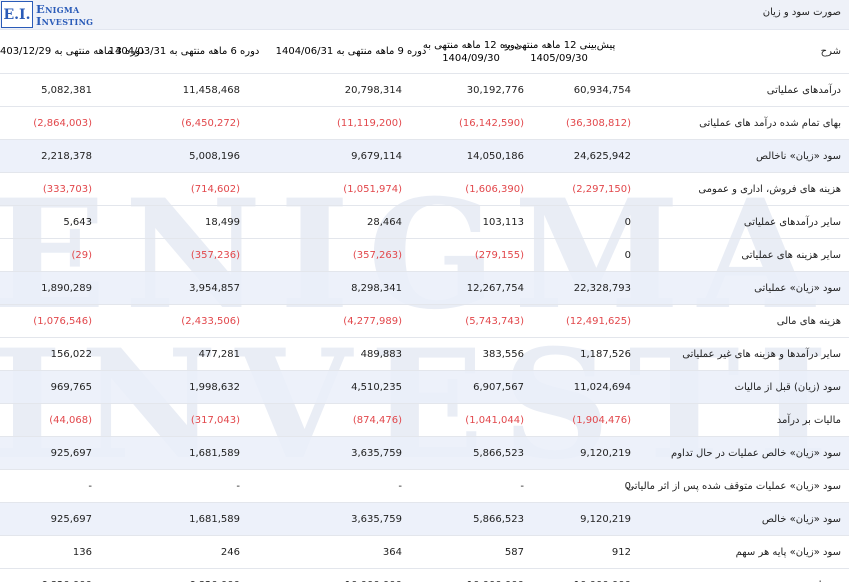 Image resolution: width=849 pixels, height=582 pixels. What do you see at coordinates (808, 321) in the screenshot?
I see `row-label: هزینه های مالی` at bounding box center [808, 321].